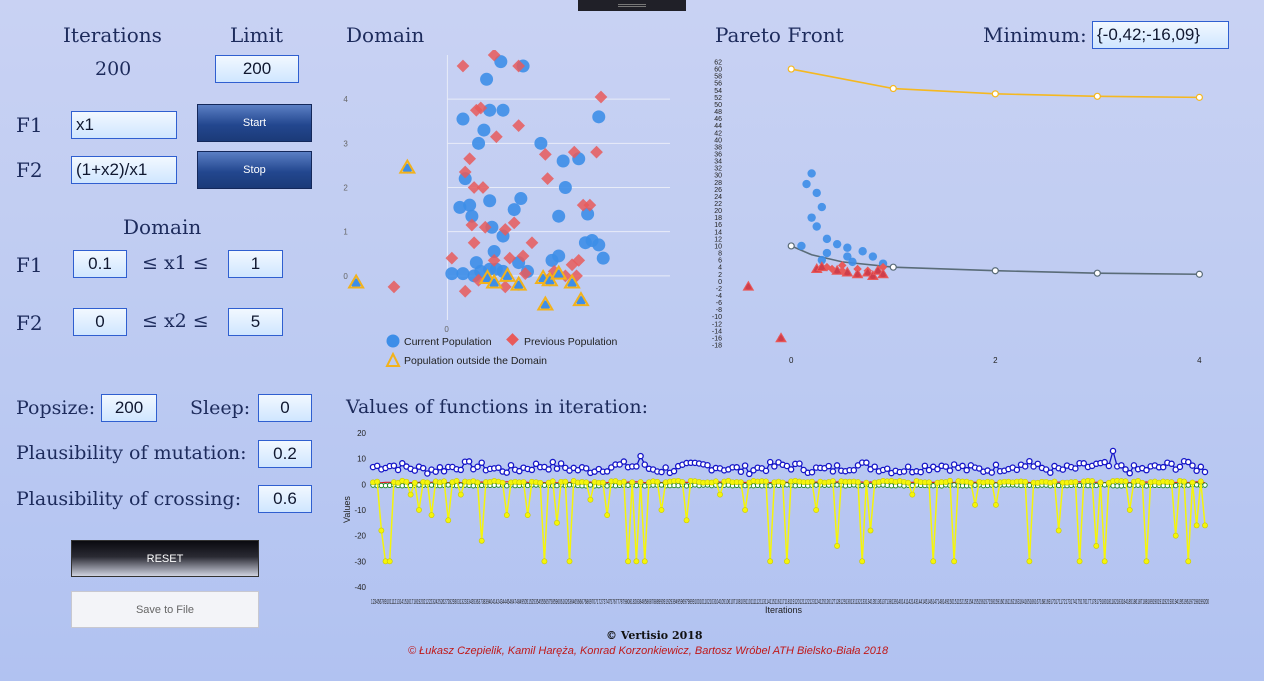 This screenshot has width=1264, height=681. Describe the element at coordinates (165, 609) in the screenshot. I see `save-to-file-button: Save to File` at that location.